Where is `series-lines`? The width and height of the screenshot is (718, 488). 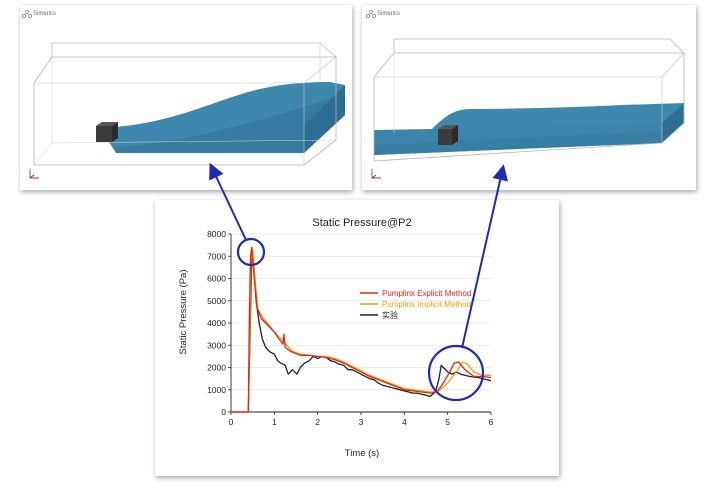
series-lines is located at coordinates (361, 329).